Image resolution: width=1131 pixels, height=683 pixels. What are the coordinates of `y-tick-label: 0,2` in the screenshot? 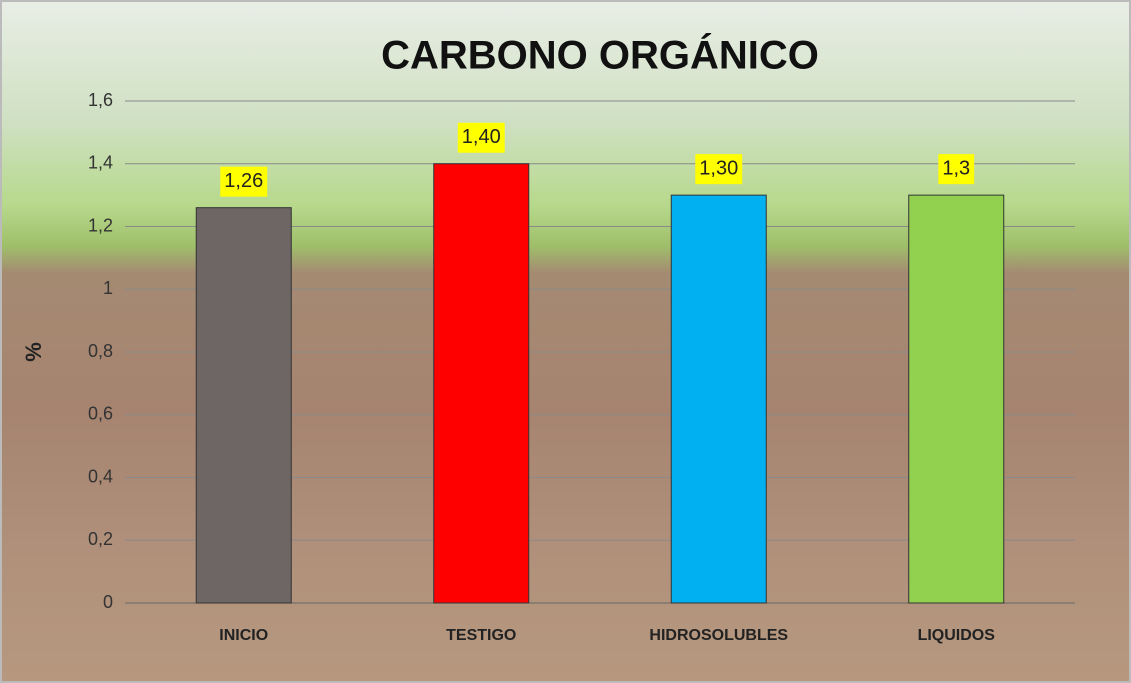 It's located at (100, 539).